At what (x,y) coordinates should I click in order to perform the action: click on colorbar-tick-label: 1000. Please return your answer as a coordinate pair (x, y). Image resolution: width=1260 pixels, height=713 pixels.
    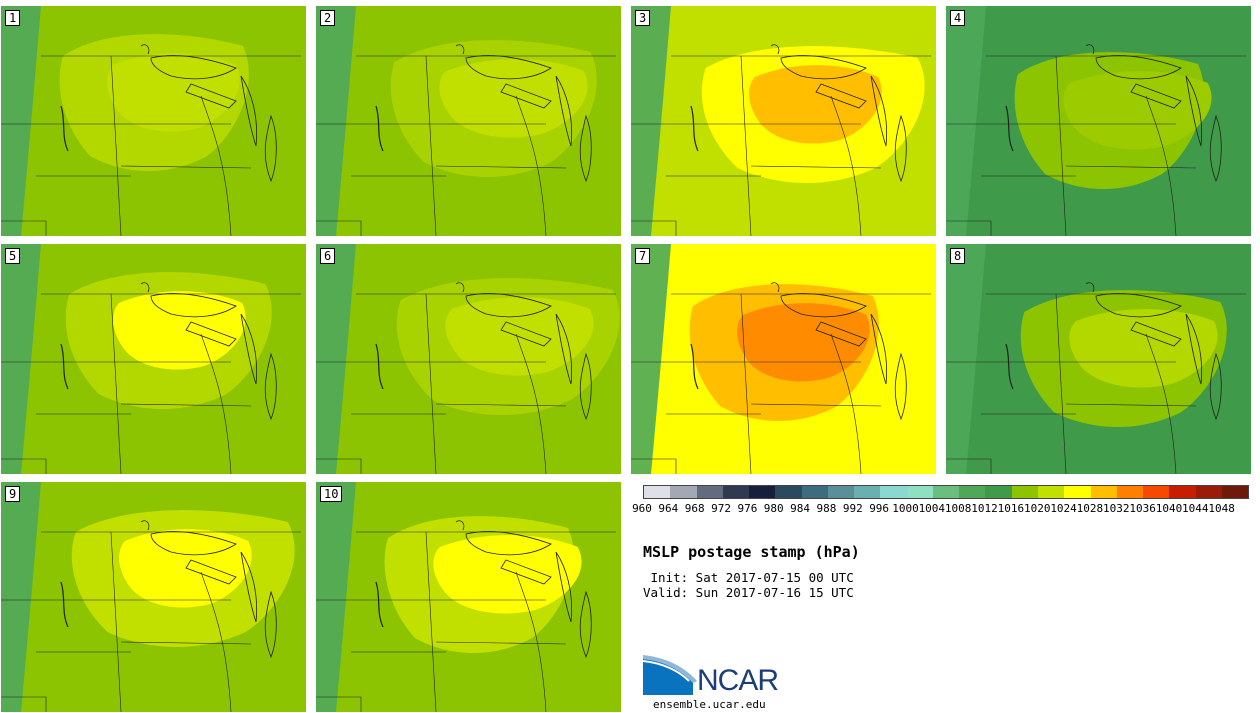
    Looking at the image, I should click on (905, 508).